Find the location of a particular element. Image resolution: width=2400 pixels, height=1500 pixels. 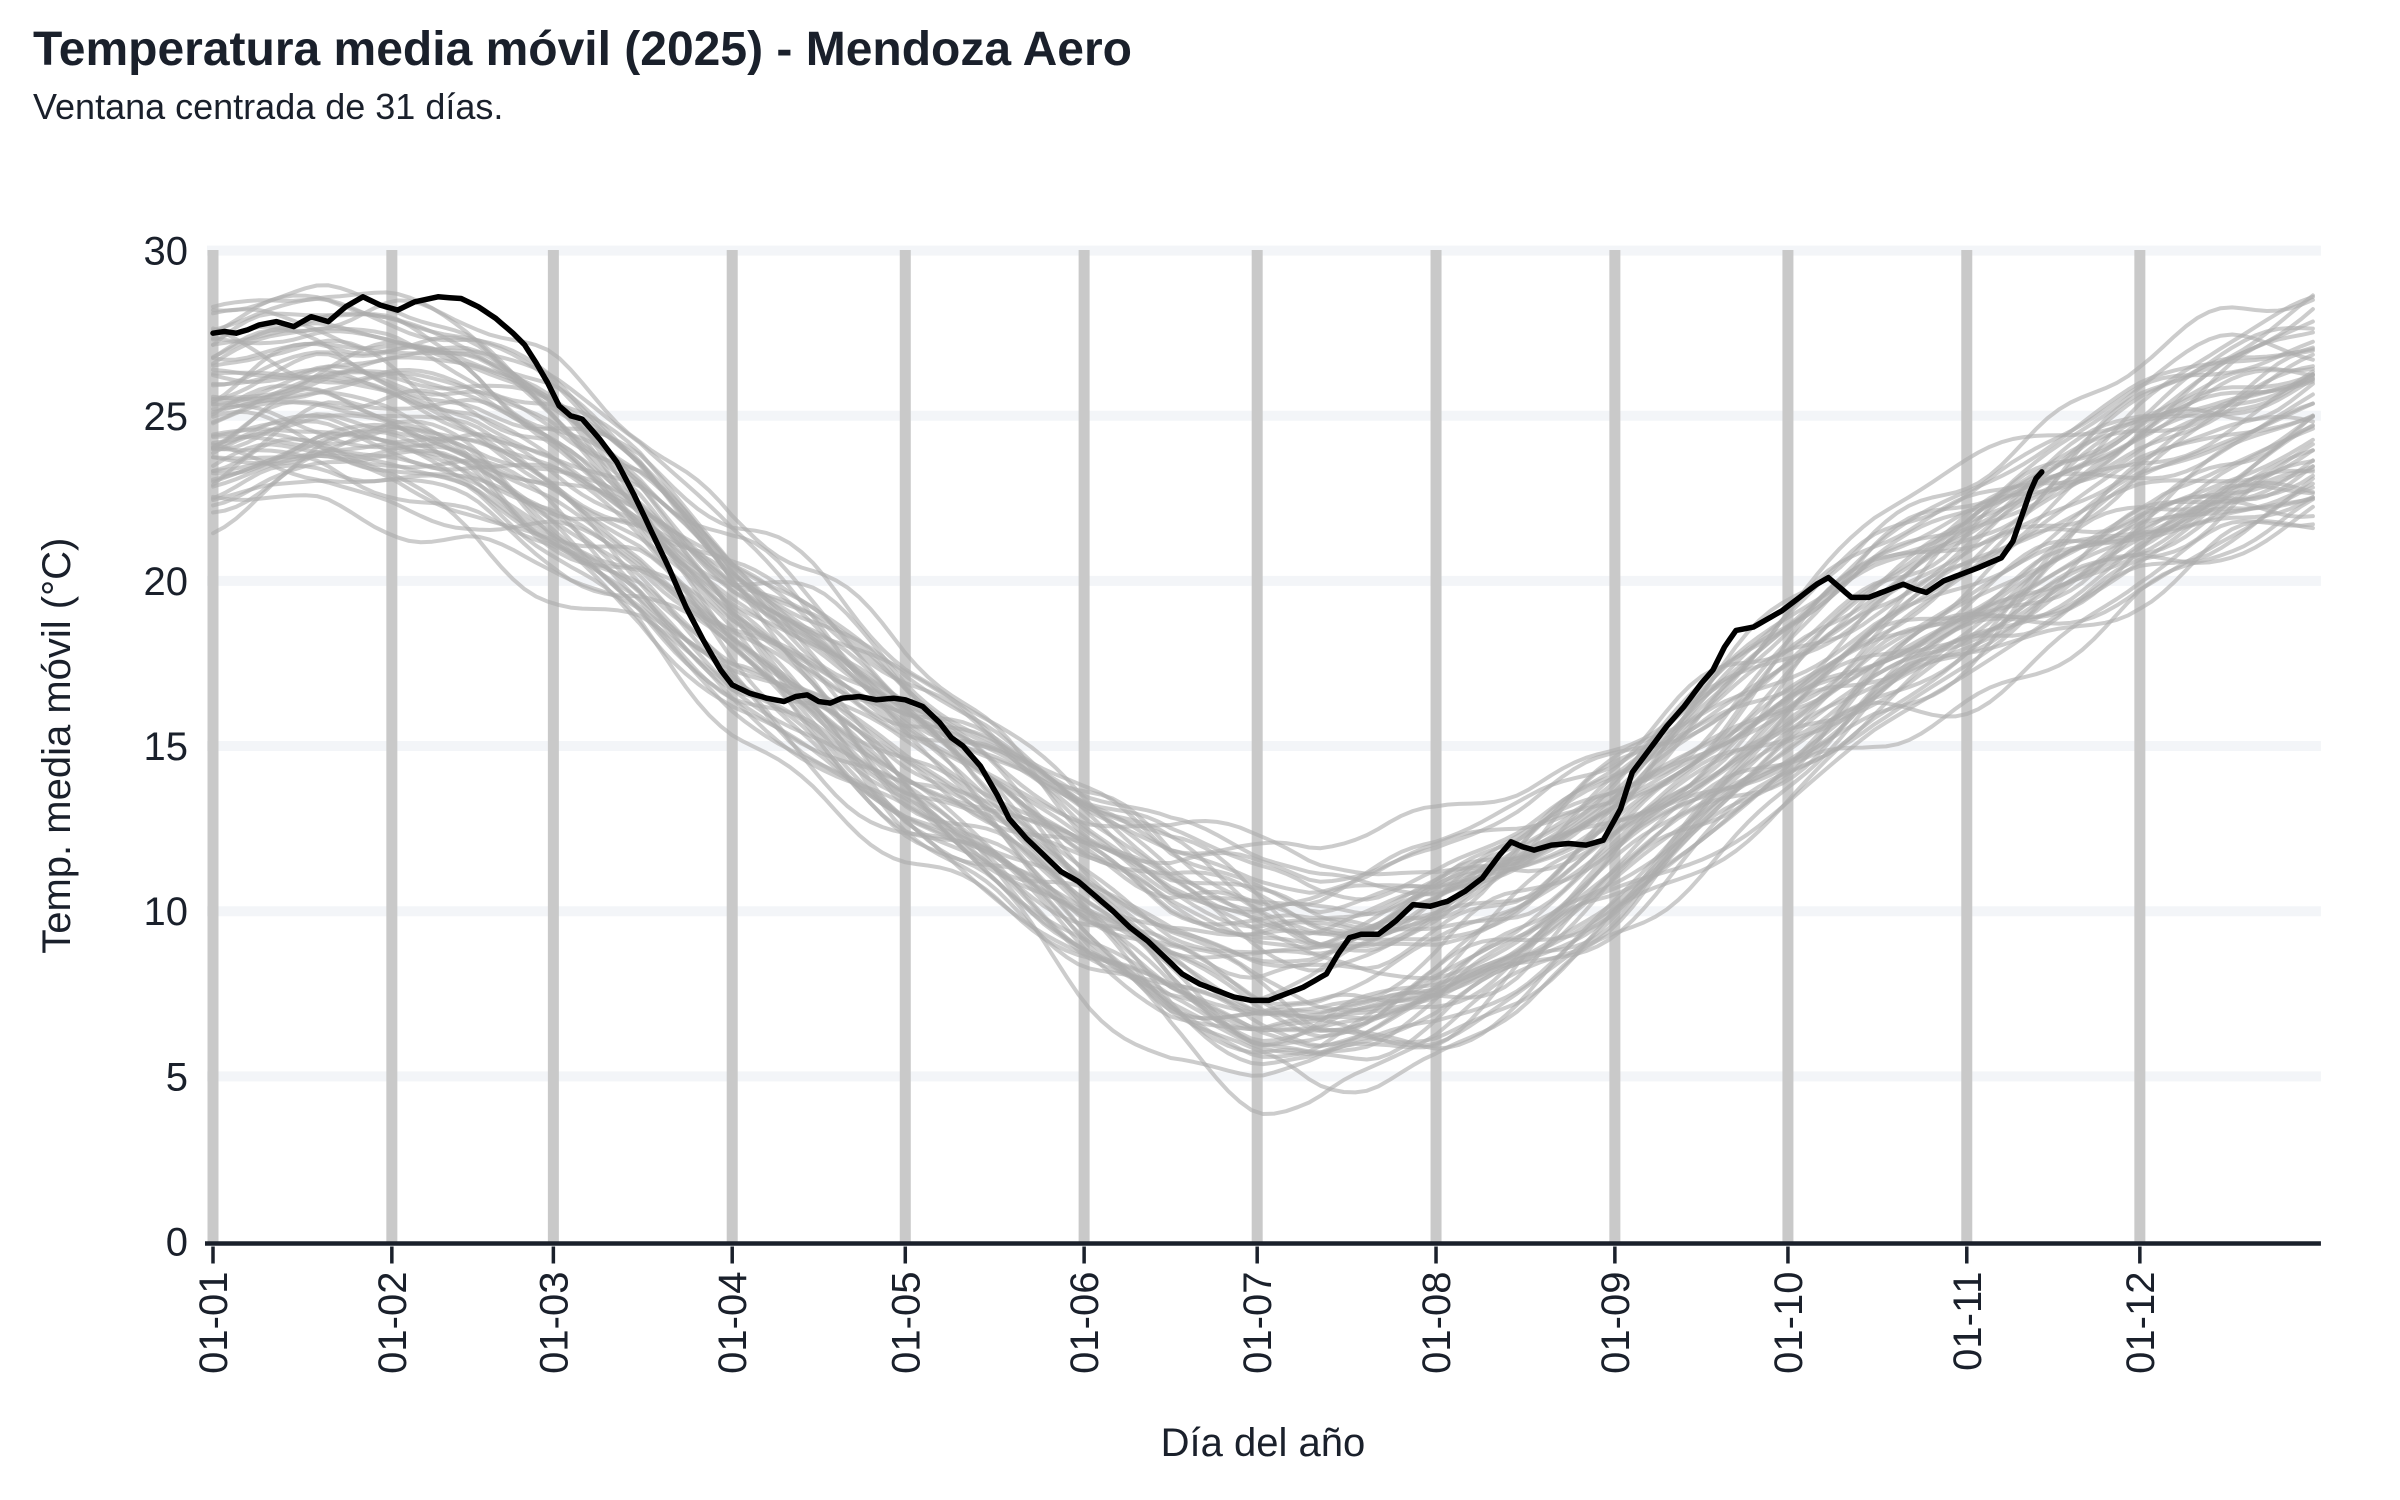

x-tick-label: 01-07 is located at coordinates (1258, 1323).